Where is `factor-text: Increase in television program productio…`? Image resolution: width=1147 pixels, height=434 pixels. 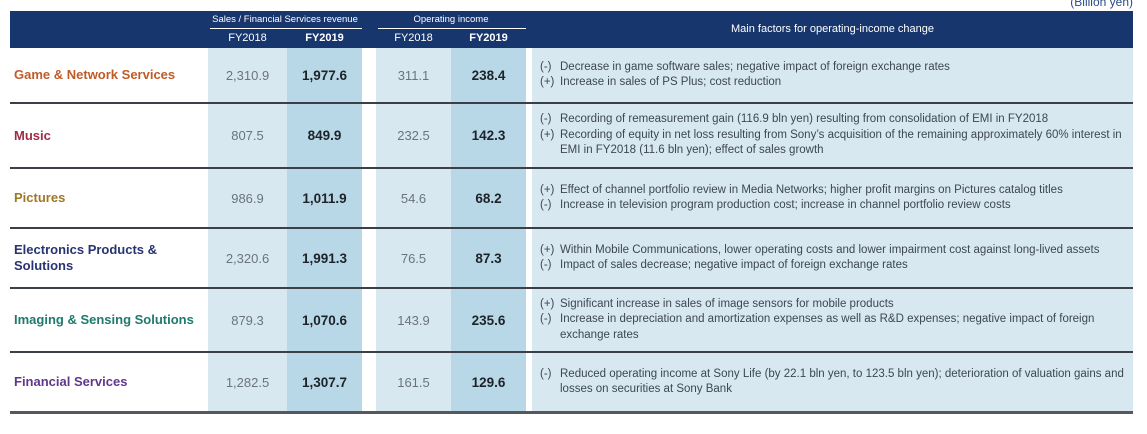
factor-text: Increase in television program productio… is located at coordinates (785, 205).